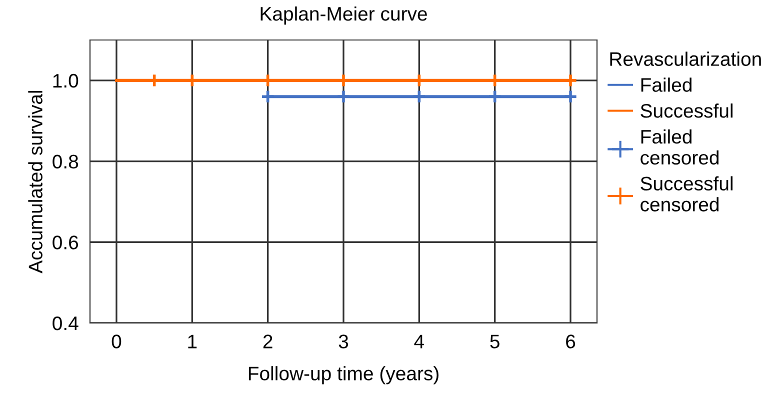 The width and height of the screenshot is (764, 401). I want to click on x-tick-label: 0, so click(117, 341).